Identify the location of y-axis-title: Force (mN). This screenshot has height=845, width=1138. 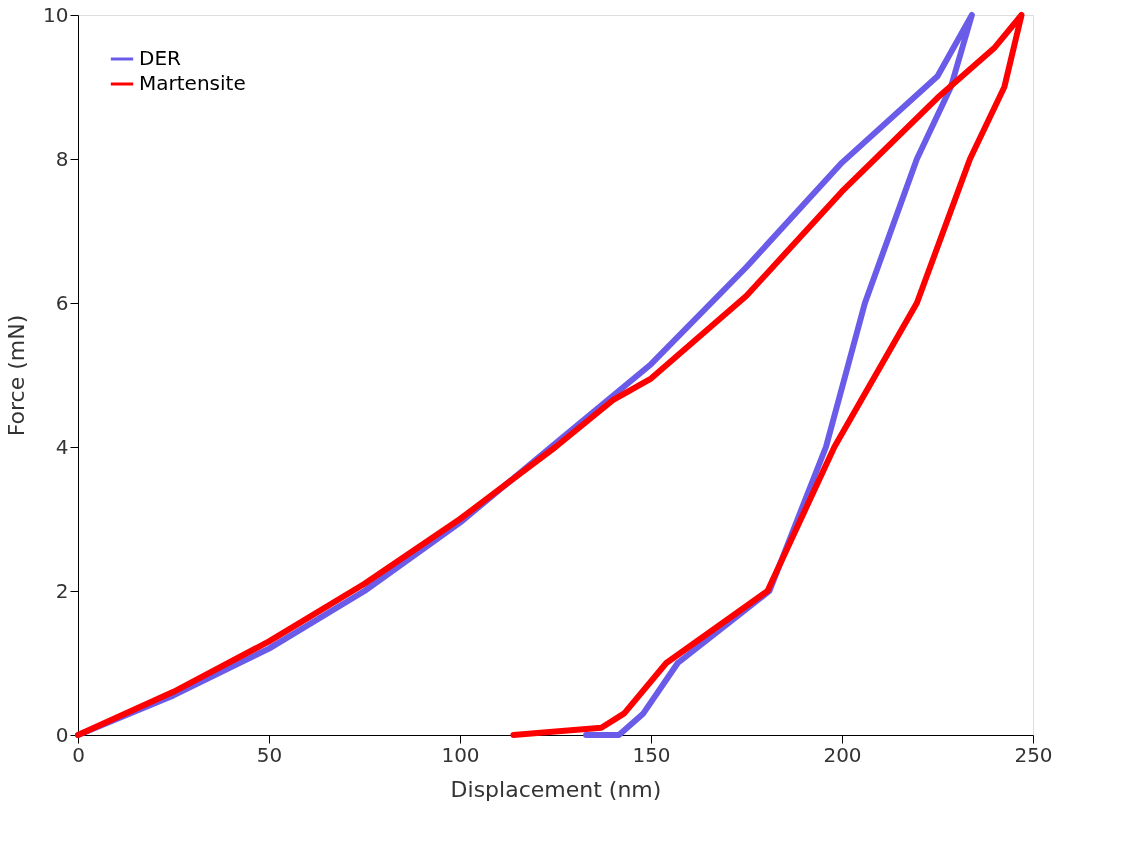
(17, 375).